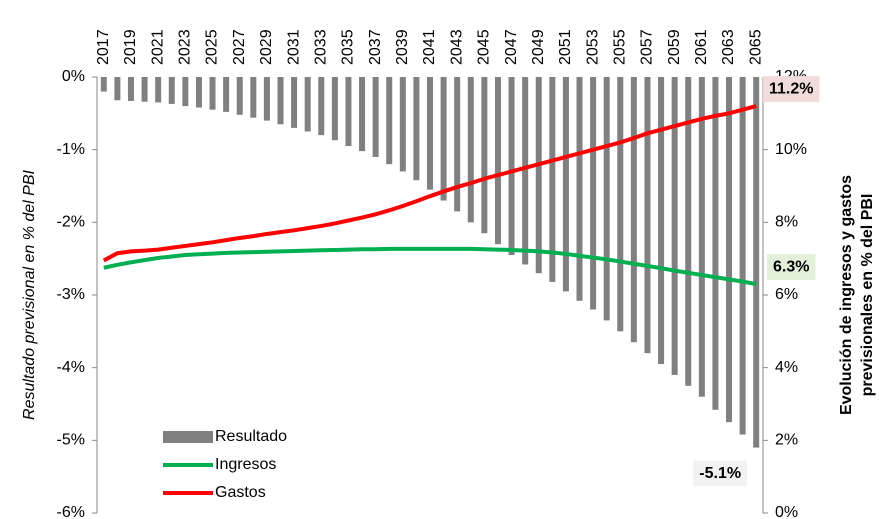  Describe the element at coordinates (240, 492) in the screenshot. I see `legend-label: Gastos` at that location.